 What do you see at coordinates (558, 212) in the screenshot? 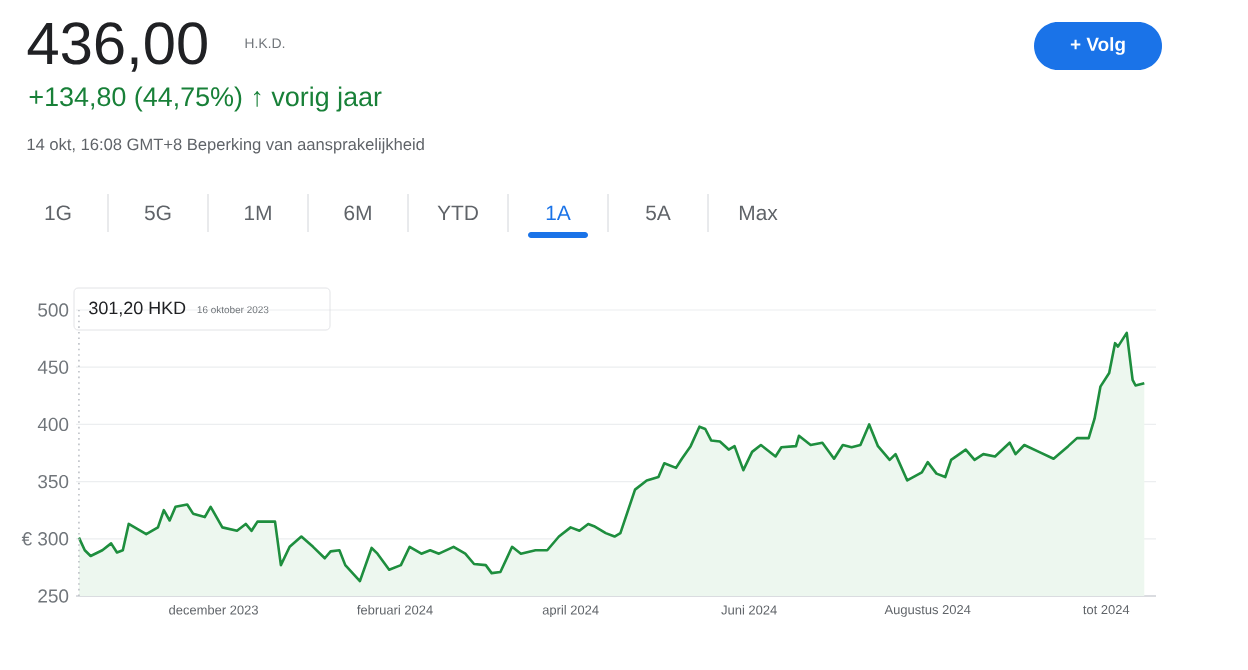
I see `text: 1A` at bounding box center [558, 212].